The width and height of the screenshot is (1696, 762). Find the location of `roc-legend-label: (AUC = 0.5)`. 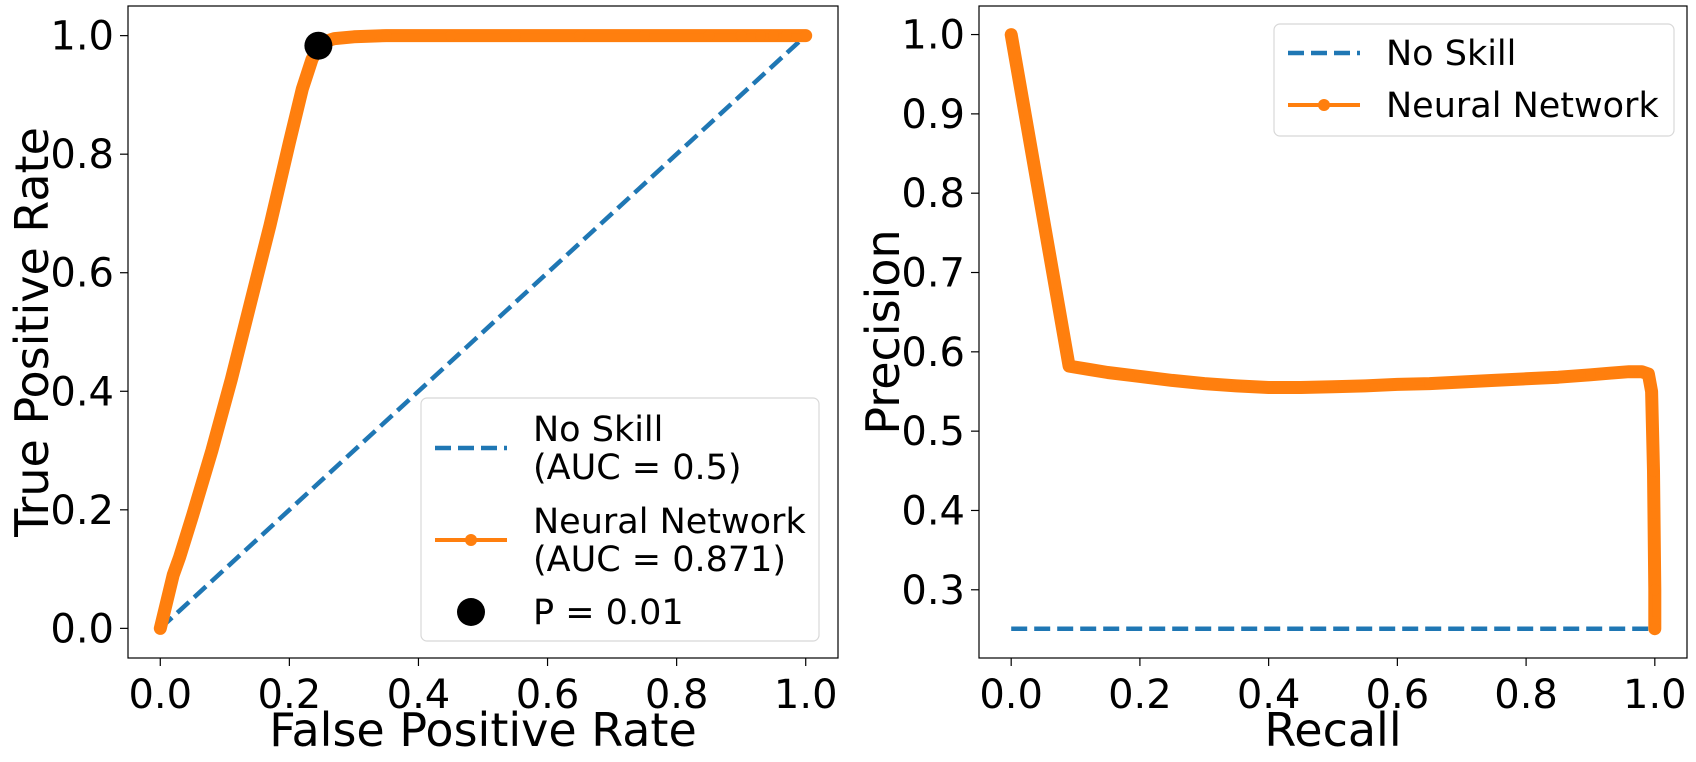

roc-legend-label: (AUC = 0.5) is located at coordinates (637, 468).